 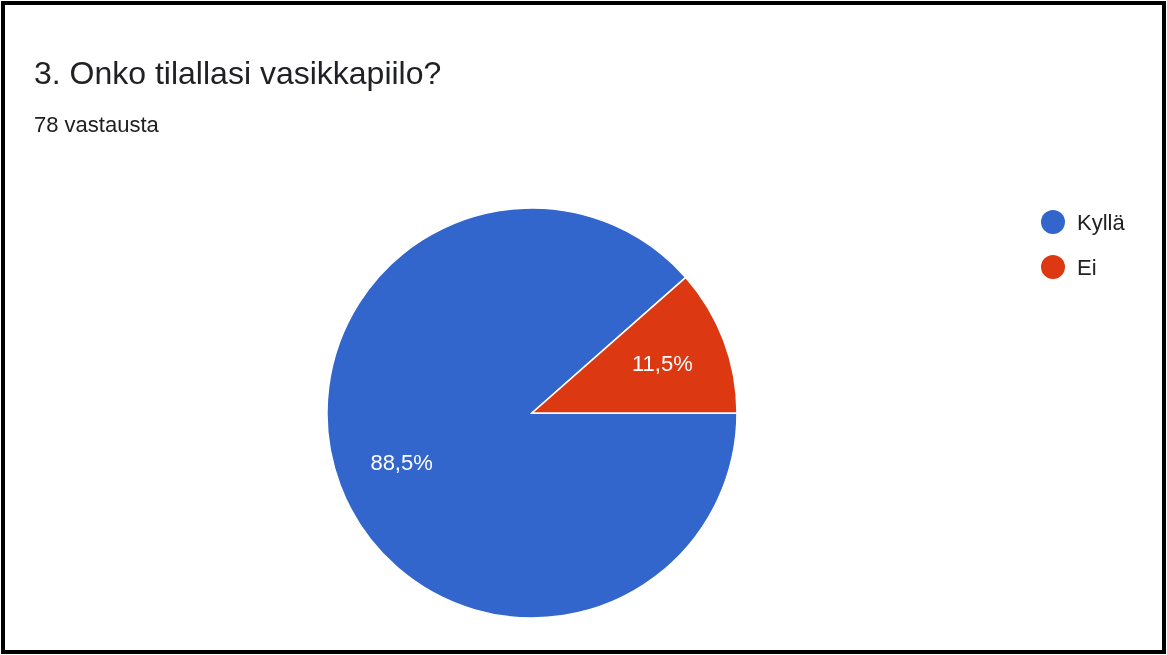 I want to click on legend-label: Kyllä, so click(x=1101, y=222).